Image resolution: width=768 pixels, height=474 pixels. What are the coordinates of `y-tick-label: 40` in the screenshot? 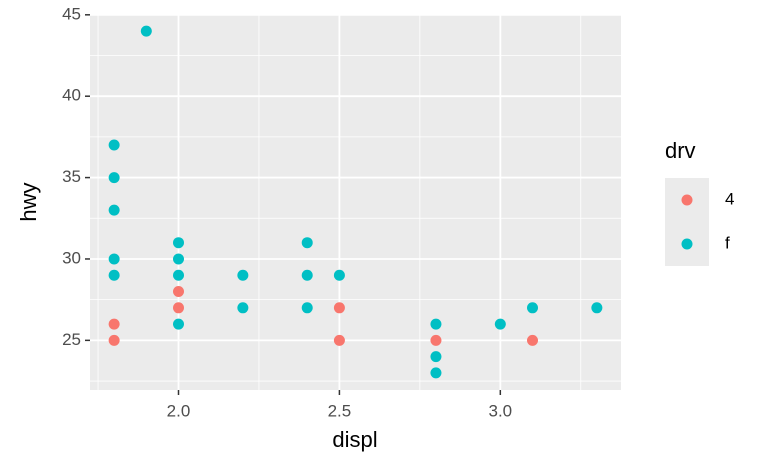 It's located at (71, 95).